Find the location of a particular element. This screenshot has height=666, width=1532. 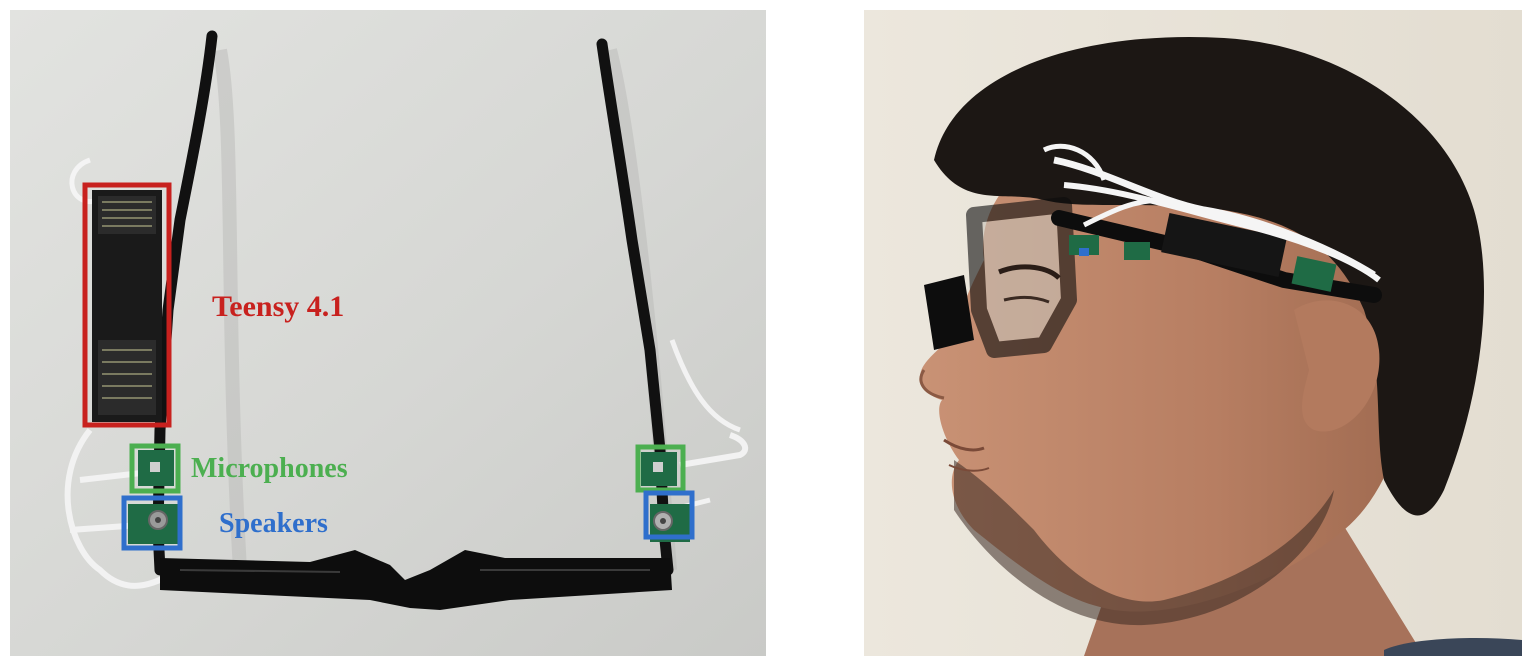

speakers-label: Speakers is located at coordinates (273, 524).